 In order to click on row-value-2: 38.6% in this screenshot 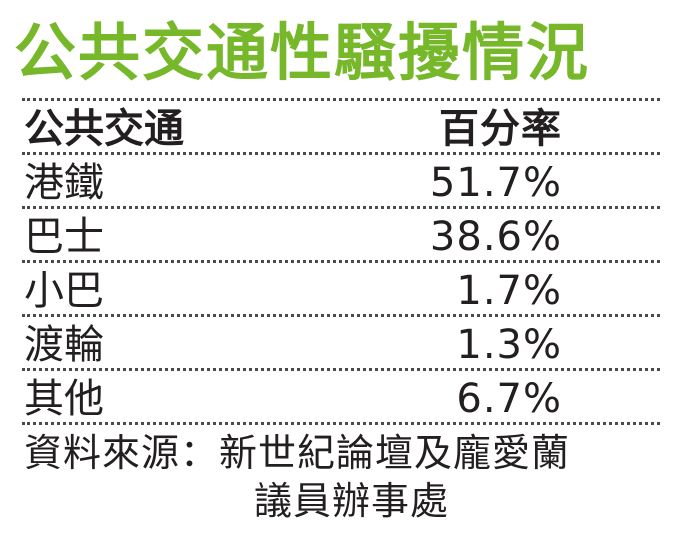, I will do `click(495, 237)`.